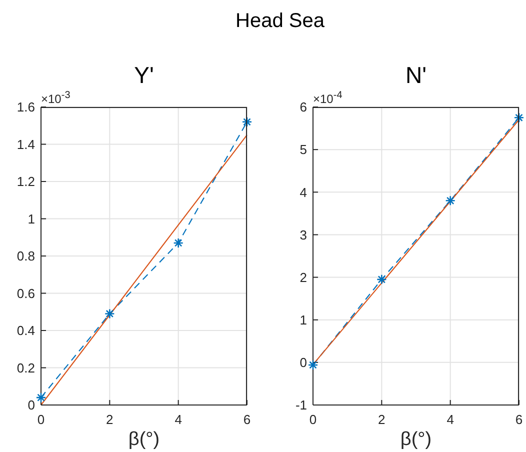 This screenshot has width=526, height=452. I want to click on y-tick-label: -1, so click(301, 405).